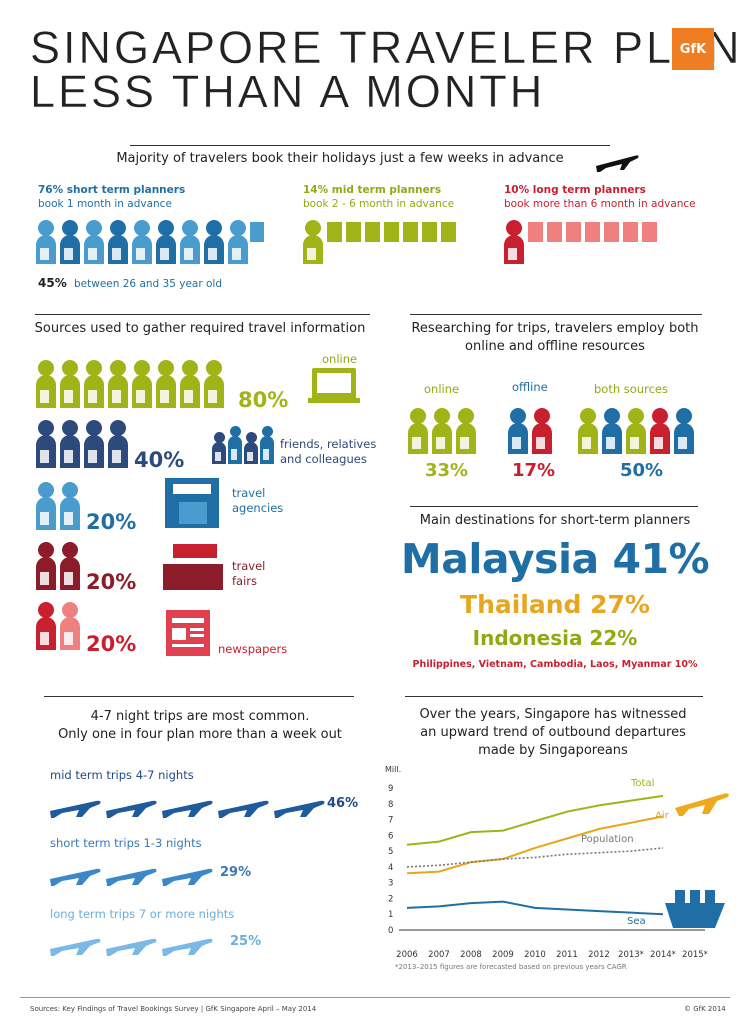 The height and width of the screenshot is (1024, 749). I want to click on x-tick-label: 2008, so click(471, 955).